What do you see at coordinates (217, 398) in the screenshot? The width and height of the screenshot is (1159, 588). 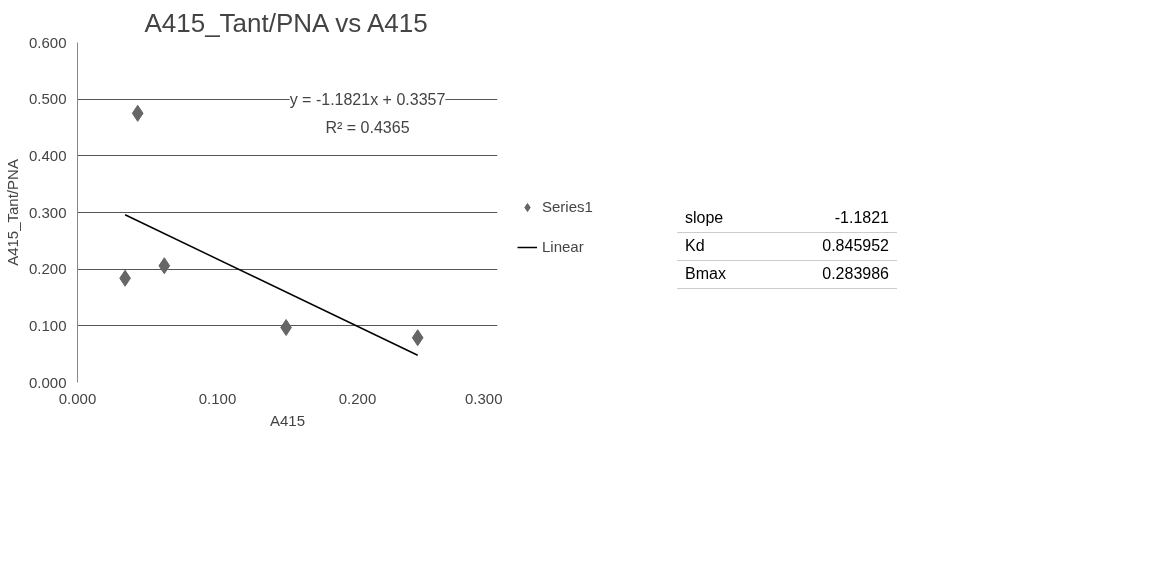 I see `x-tick-label: 0.100` at bounding box center [217, 398].